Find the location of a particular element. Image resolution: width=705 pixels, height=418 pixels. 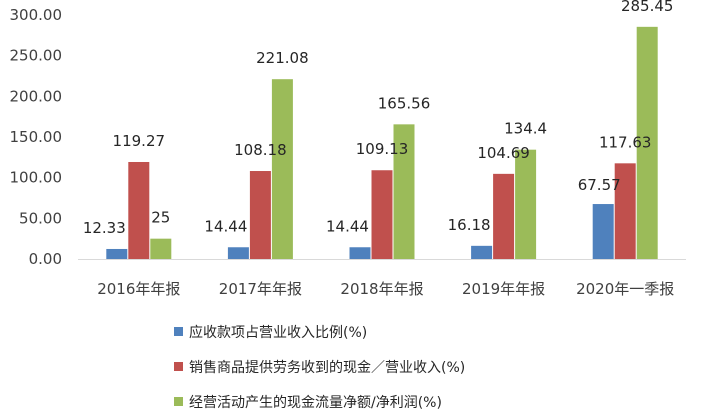

y-tick-label: 200.00 is located at coordinates (36, 96).